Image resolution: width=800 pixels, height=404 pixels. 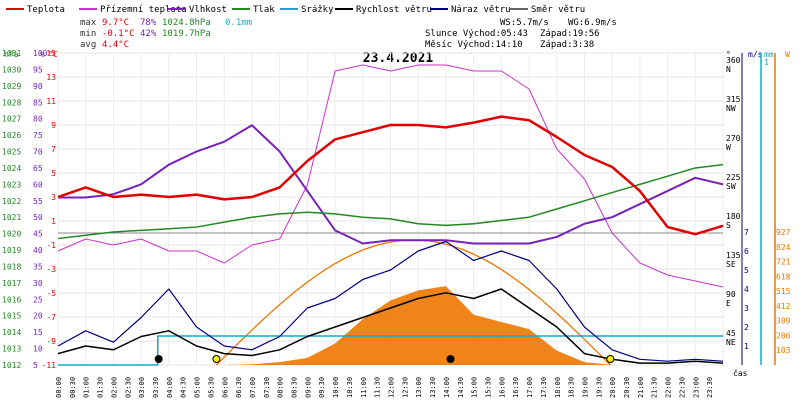 What do you see at coordinates (11, 250) in the screenshot?
I see `axis-hpa-tick: 1019` at bounding box center [11, 250].